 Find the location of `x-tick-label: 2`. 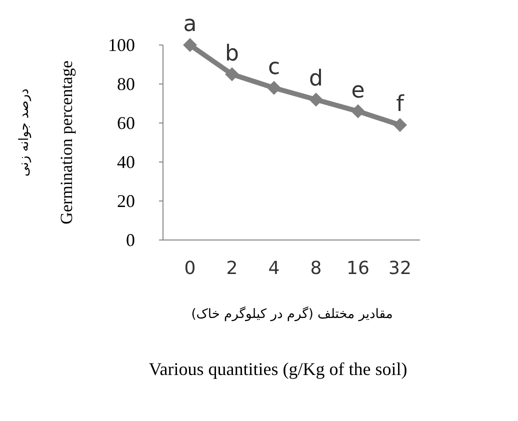

x-tick-label: 2 is located at coordinates (232, 268).